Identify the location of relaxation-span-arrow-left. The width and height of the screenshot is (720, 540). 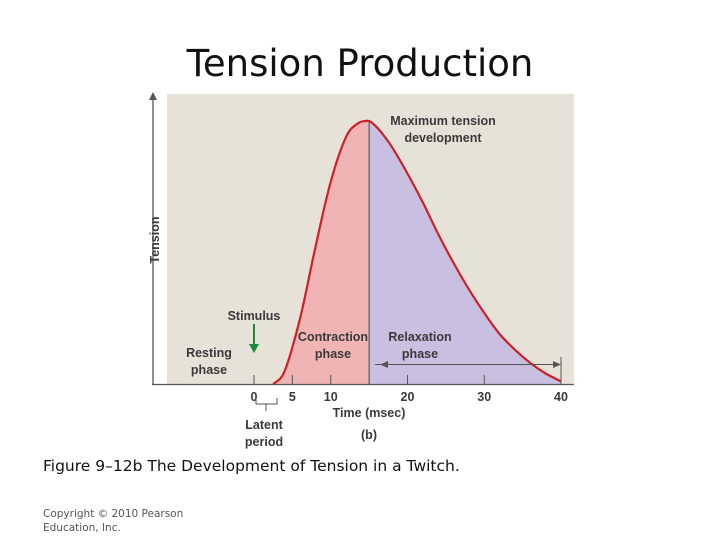
(384, 364).